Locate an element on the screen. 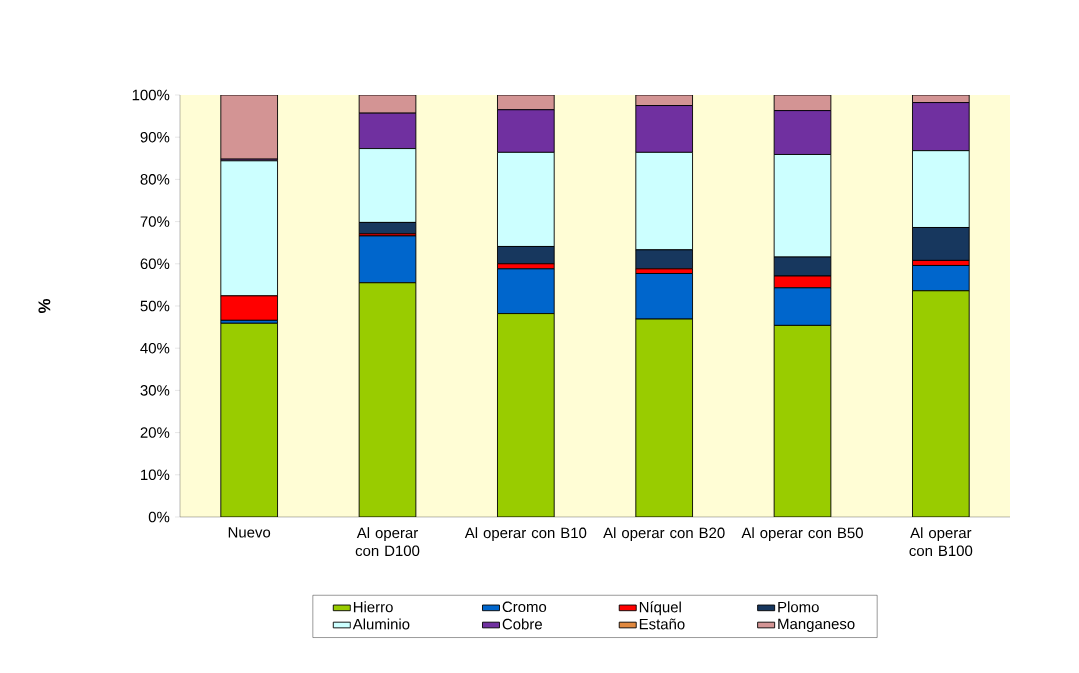 This screenshot has width=1079, height=673. x-tick-label: Al operar con B10 is located at coordinates (525, 534).